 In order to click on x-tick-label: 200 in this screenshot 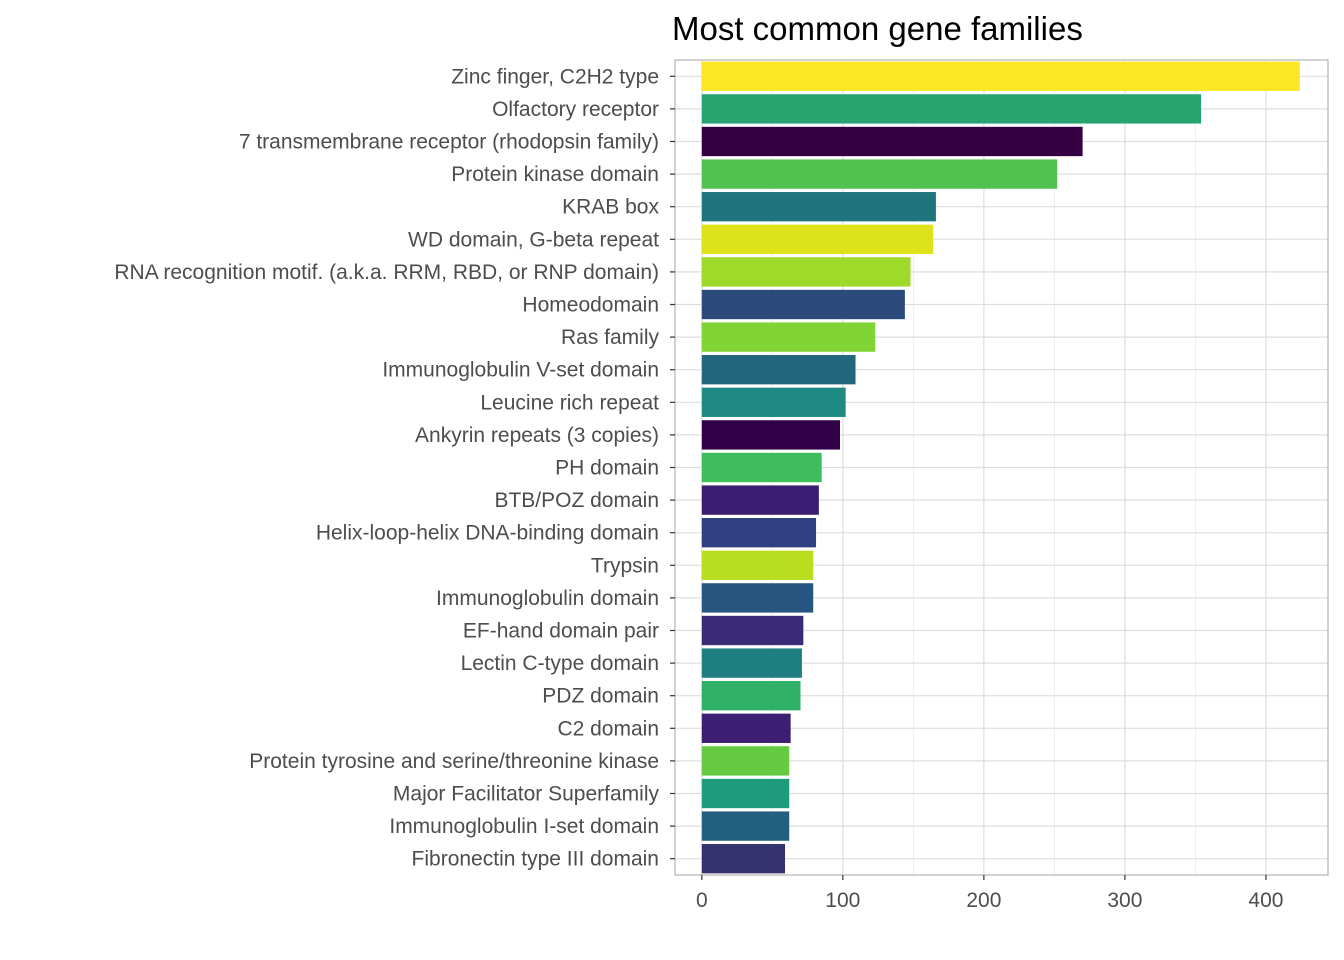, I will do `click(983, 900)`.